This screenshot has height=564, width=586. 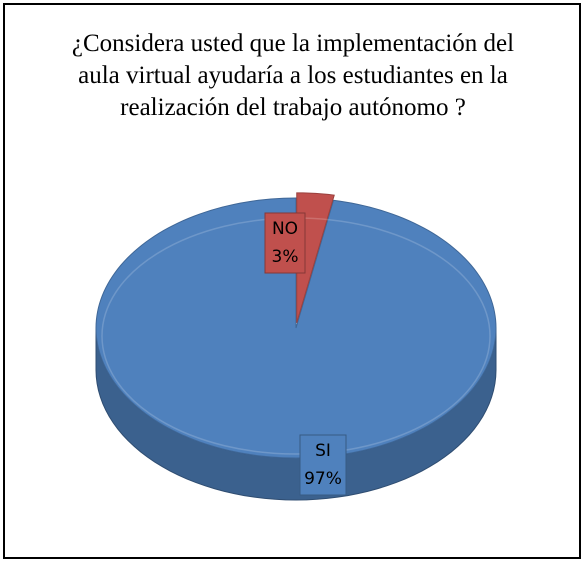 I want to click on data-label-value: 97%, so click(x=323, y=479).